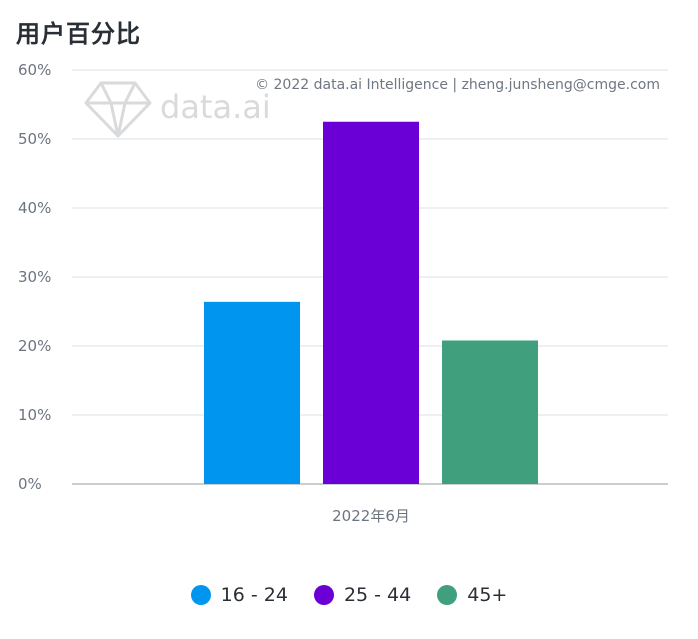  I want to click on diamond-logo-icon, so click(118, 109).